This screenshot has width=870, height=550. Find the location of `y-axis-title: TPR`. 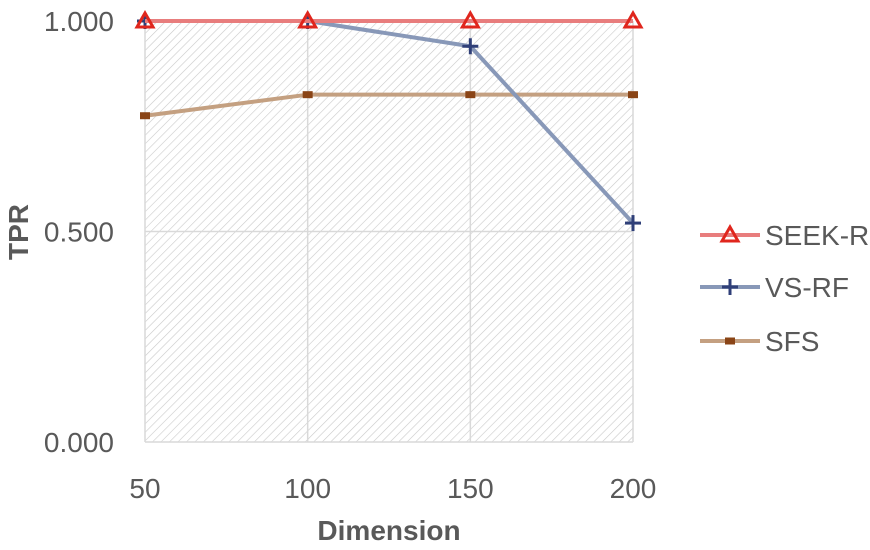

y-axis-title: TPR is located at coordinates (18, 232).